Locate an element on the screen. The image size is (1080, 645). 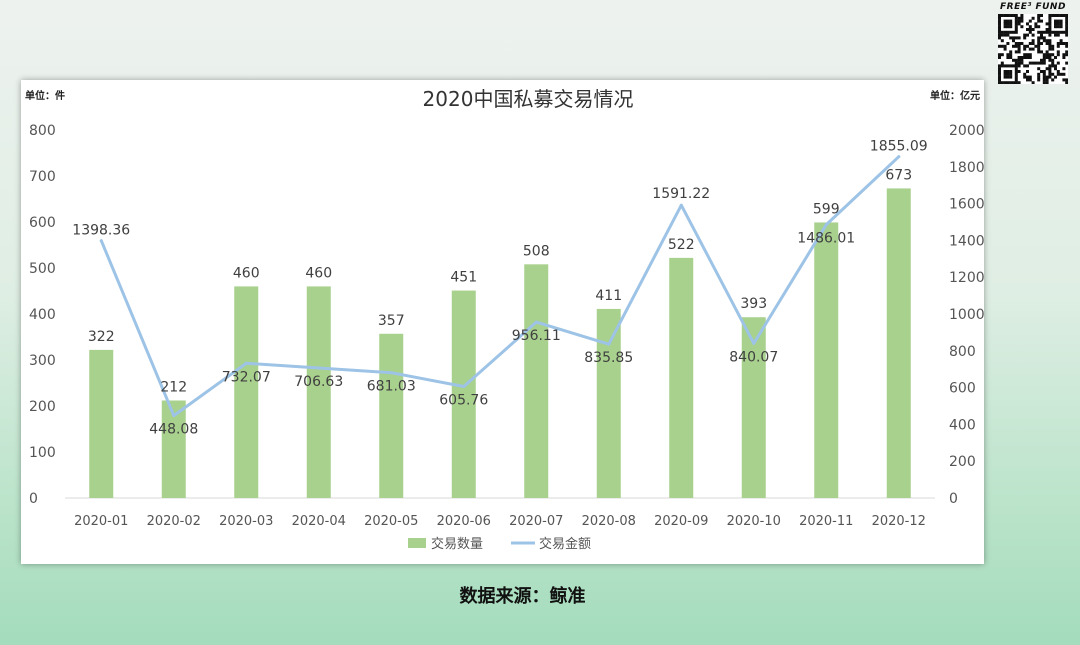
right-axis-unit: 单位：亿元 is located at coordinates (955, 95).